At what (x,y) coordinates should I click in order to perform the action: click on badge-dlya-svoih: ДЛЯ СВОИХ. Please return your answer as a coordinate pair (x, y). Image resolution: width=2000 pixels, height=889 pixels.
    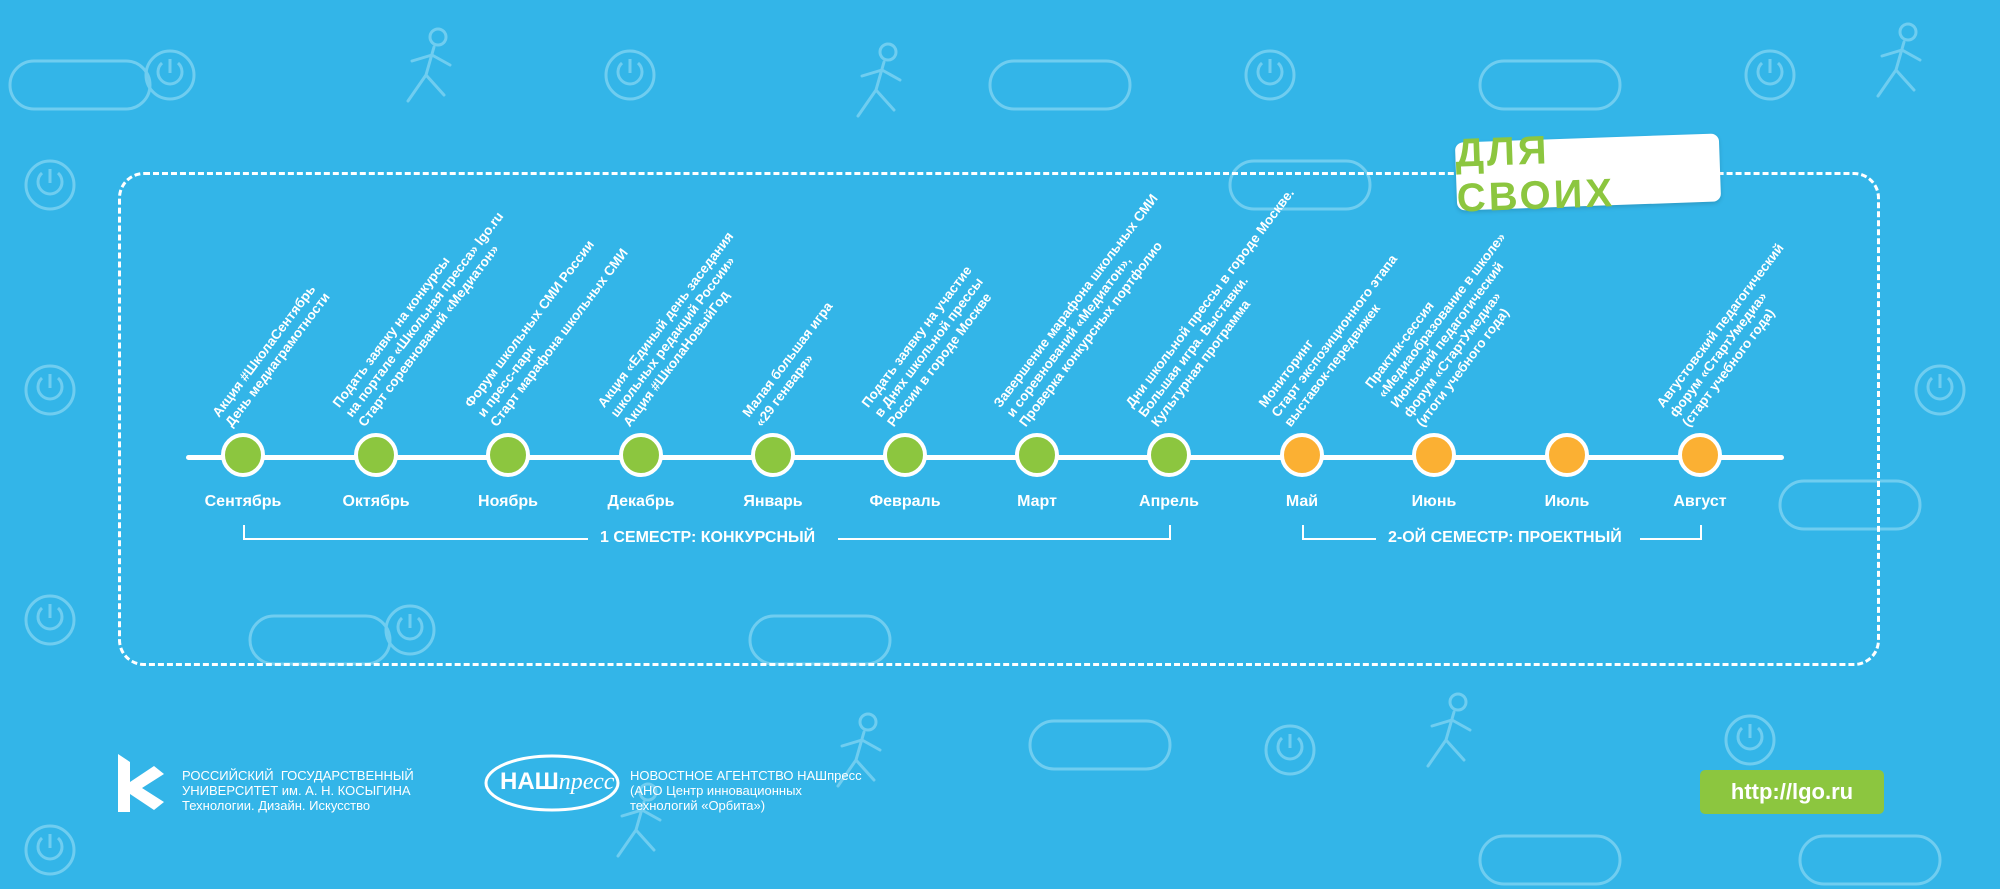
    Looking at the image, I should click on (1588, 174).